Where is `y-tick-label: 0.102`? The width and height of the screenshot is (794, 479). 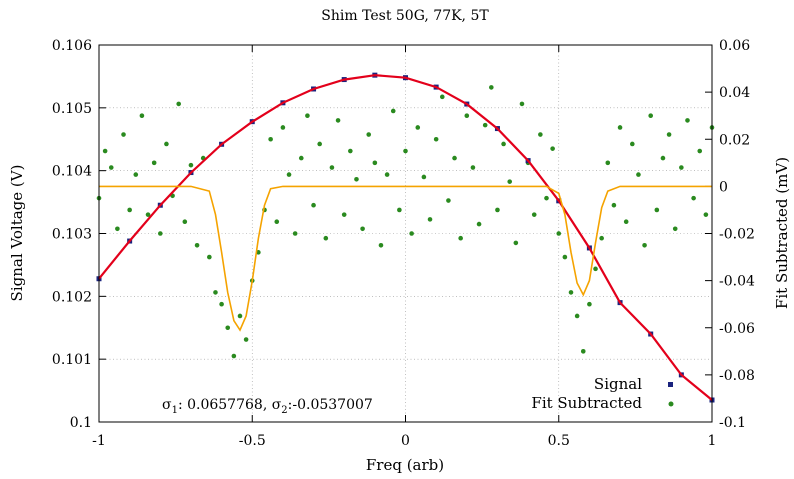
y-tick-label: 0.102 is located at coordinates (72, 297).